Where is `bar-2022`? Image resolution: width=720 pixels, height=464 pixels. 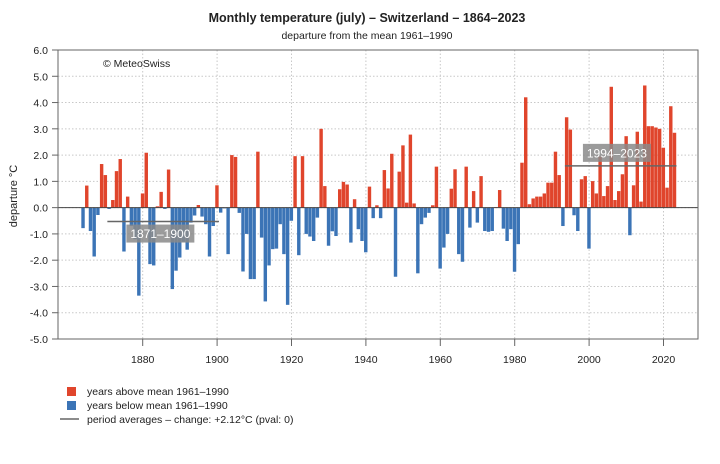
bar-2022 is located at coordinates (671, 157).